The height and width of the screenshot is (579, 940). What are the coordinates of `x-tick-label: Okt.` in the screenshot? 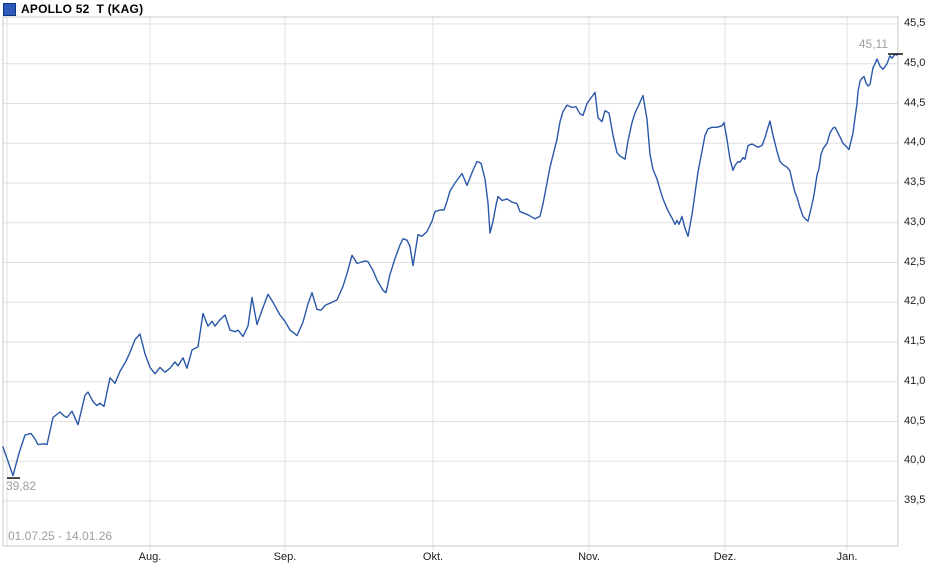 It's located at (433, 557).